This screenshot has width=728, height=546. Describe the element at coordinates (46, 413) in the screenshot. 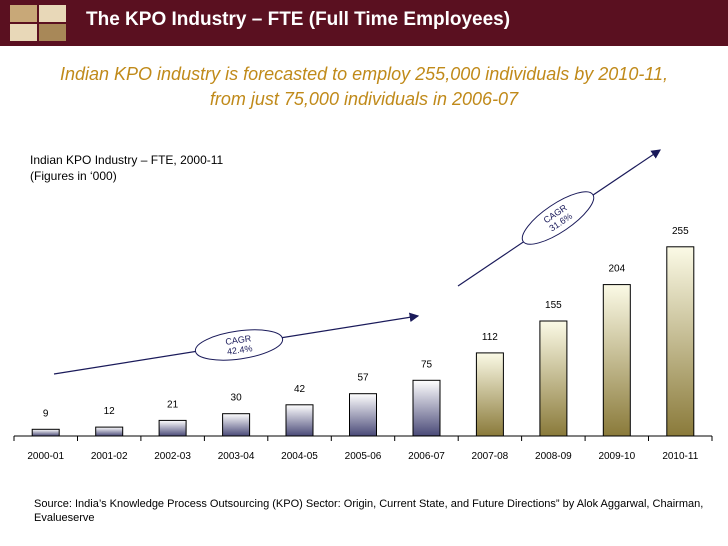

I see `data-label-2000-01: 9` at that location.